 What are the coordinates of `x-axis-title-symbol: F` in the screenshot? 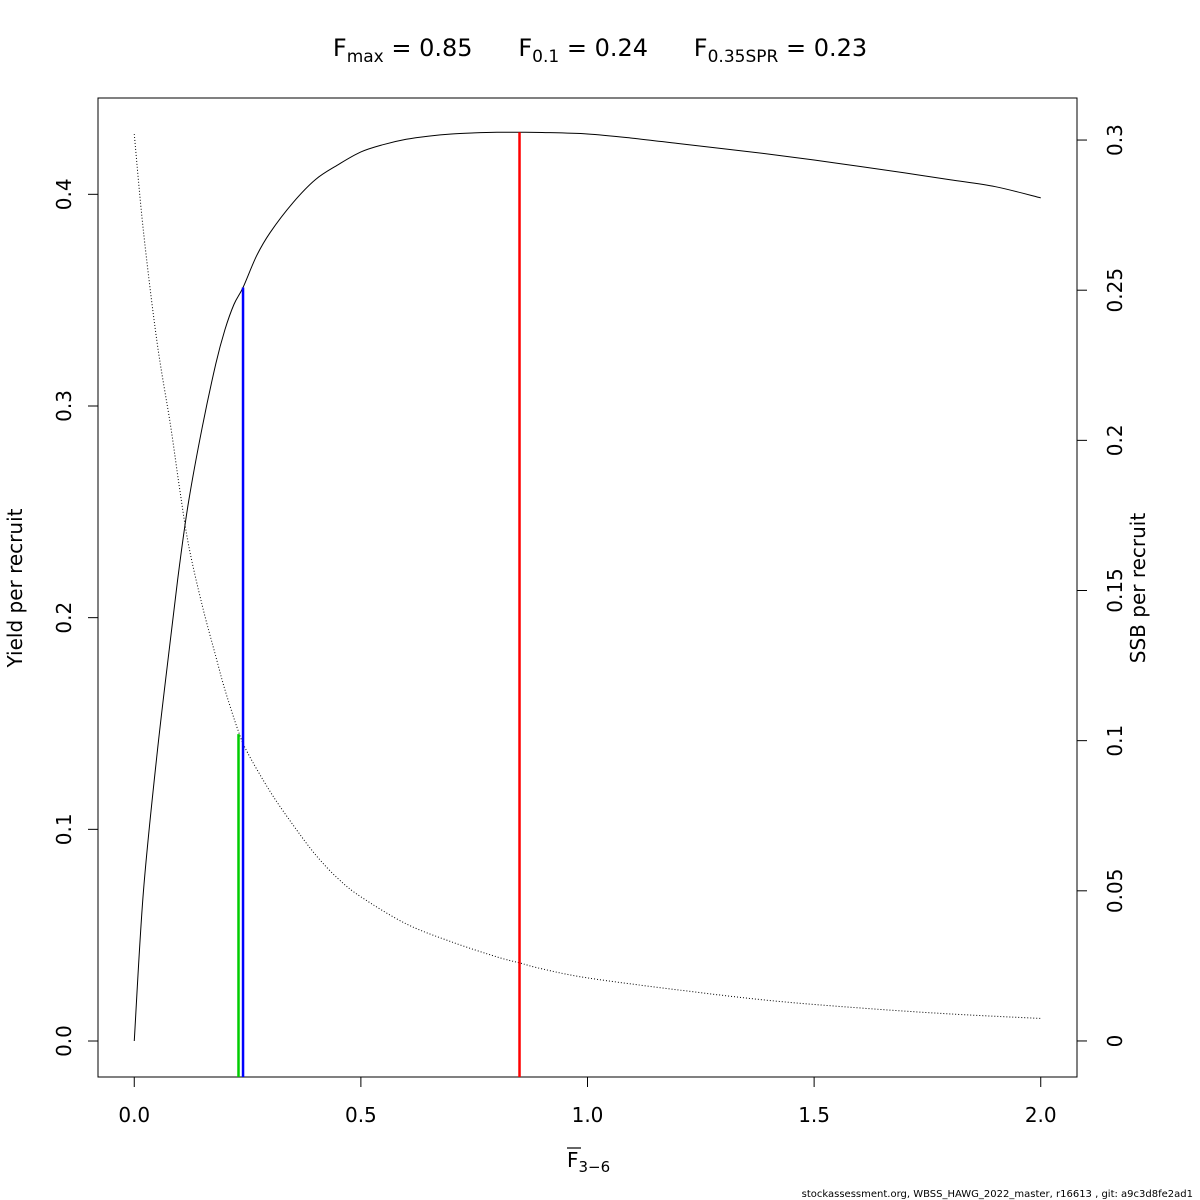 It's located at (573, 1160).